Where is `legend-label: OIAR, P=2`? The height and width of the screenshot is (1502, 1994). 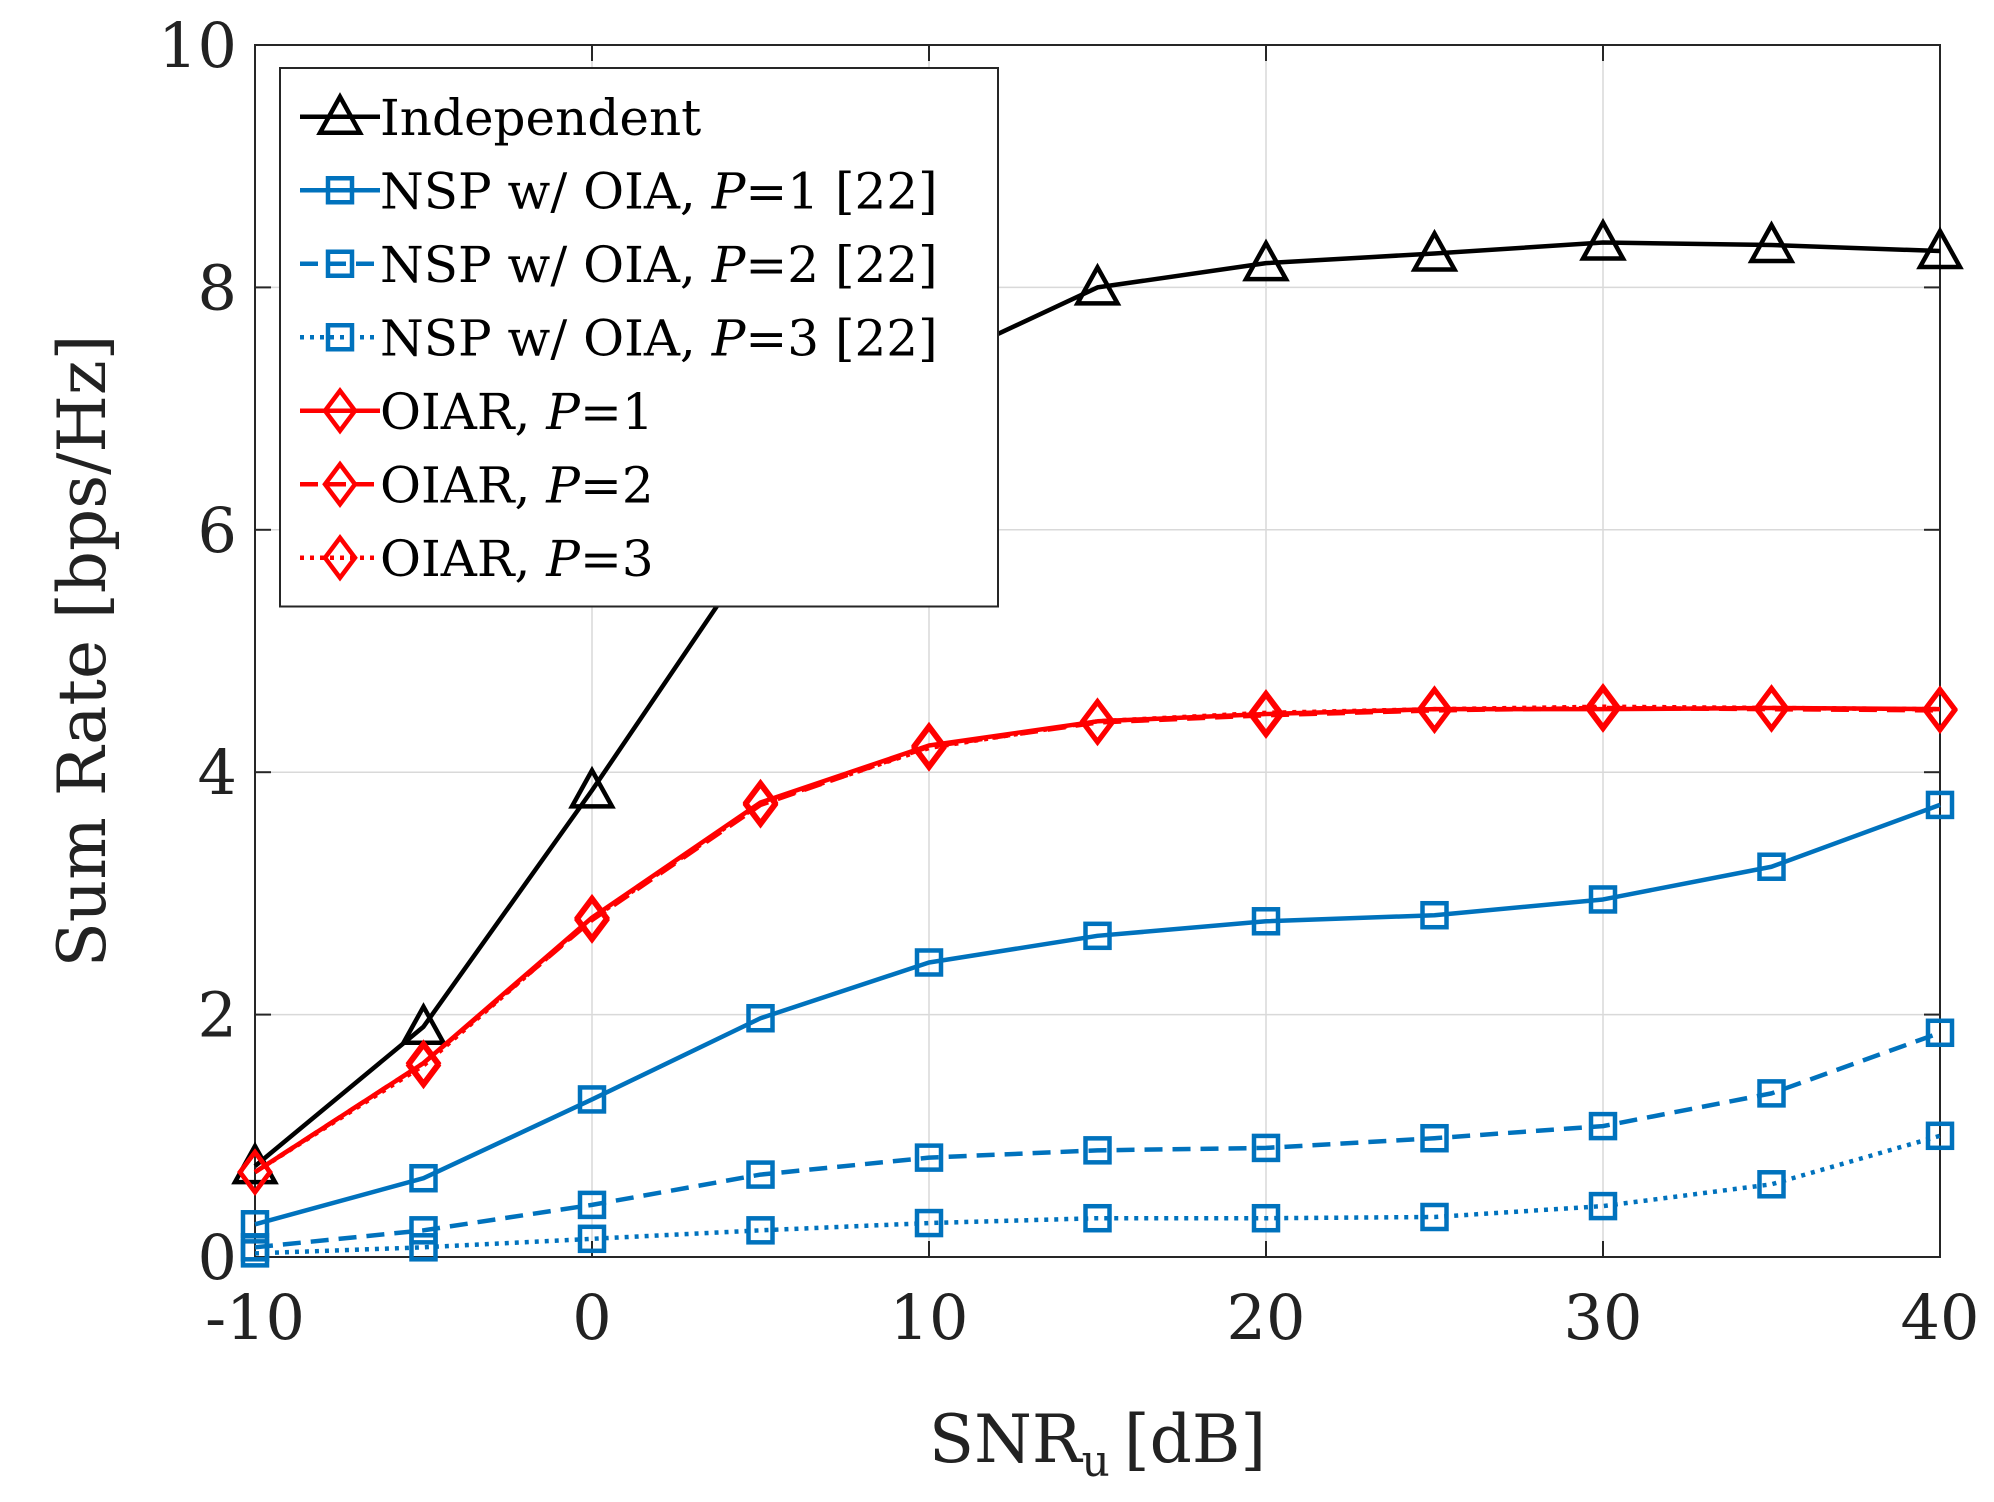
legend-label: OIAR, P=2 is located at coordinates (517, 485).